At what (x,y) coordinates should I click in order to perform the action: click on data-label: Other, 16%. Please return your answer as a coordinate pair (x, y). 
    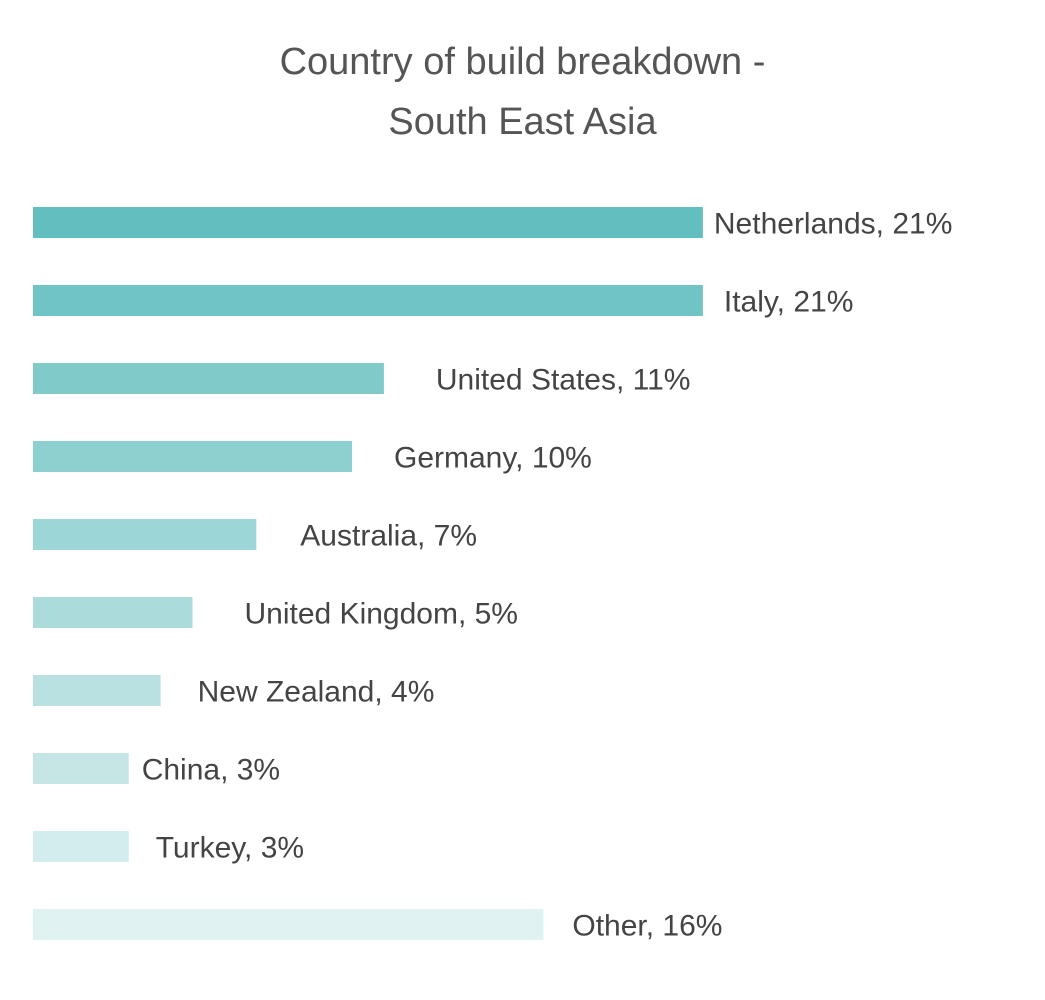
    Looking at the image, I should click on (647, 926).